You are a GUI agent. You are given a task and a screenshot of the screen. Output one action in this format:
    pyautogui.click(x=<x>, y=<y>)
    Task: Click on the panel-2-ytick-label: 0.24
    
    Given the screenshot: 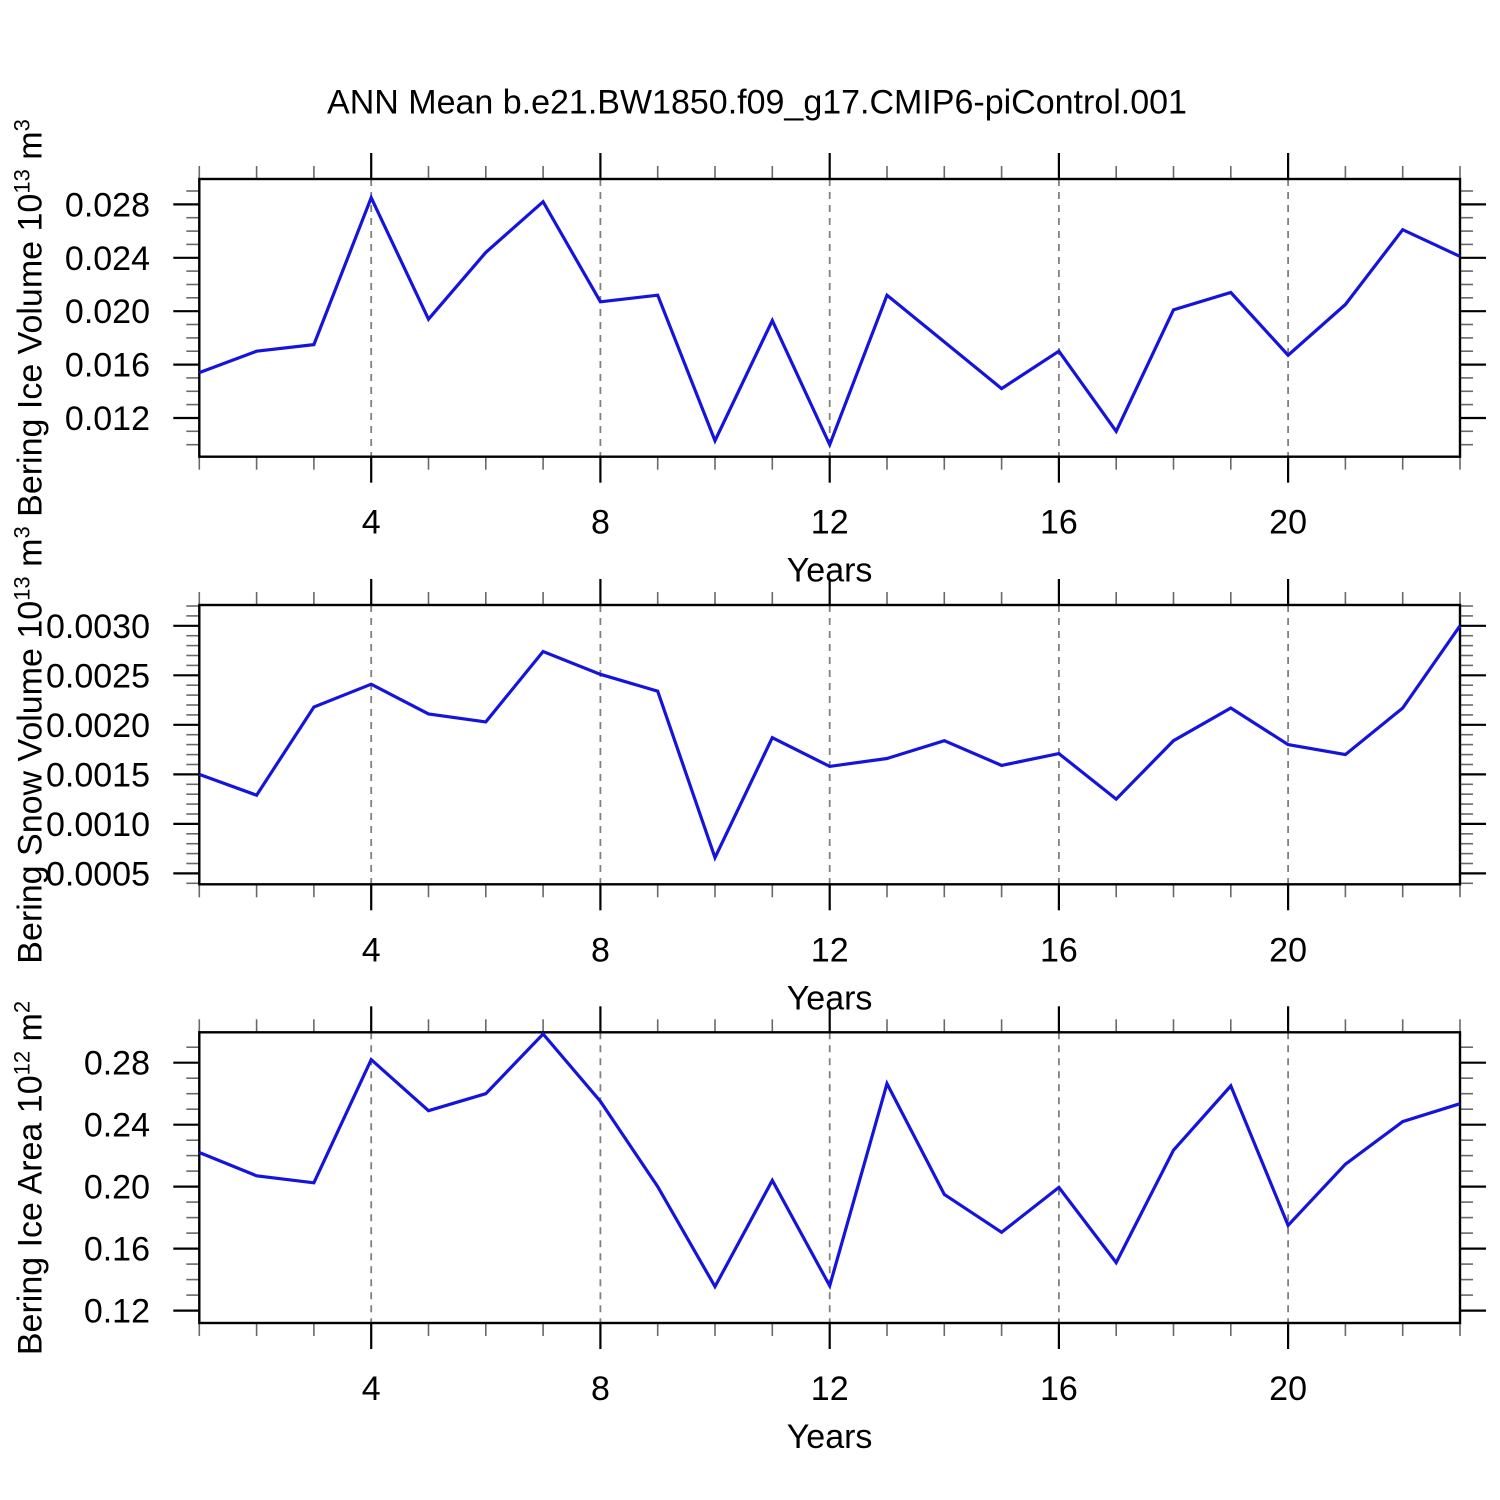 What is the action you would take?
    pyautogui.click(x=117, y=1126)
    